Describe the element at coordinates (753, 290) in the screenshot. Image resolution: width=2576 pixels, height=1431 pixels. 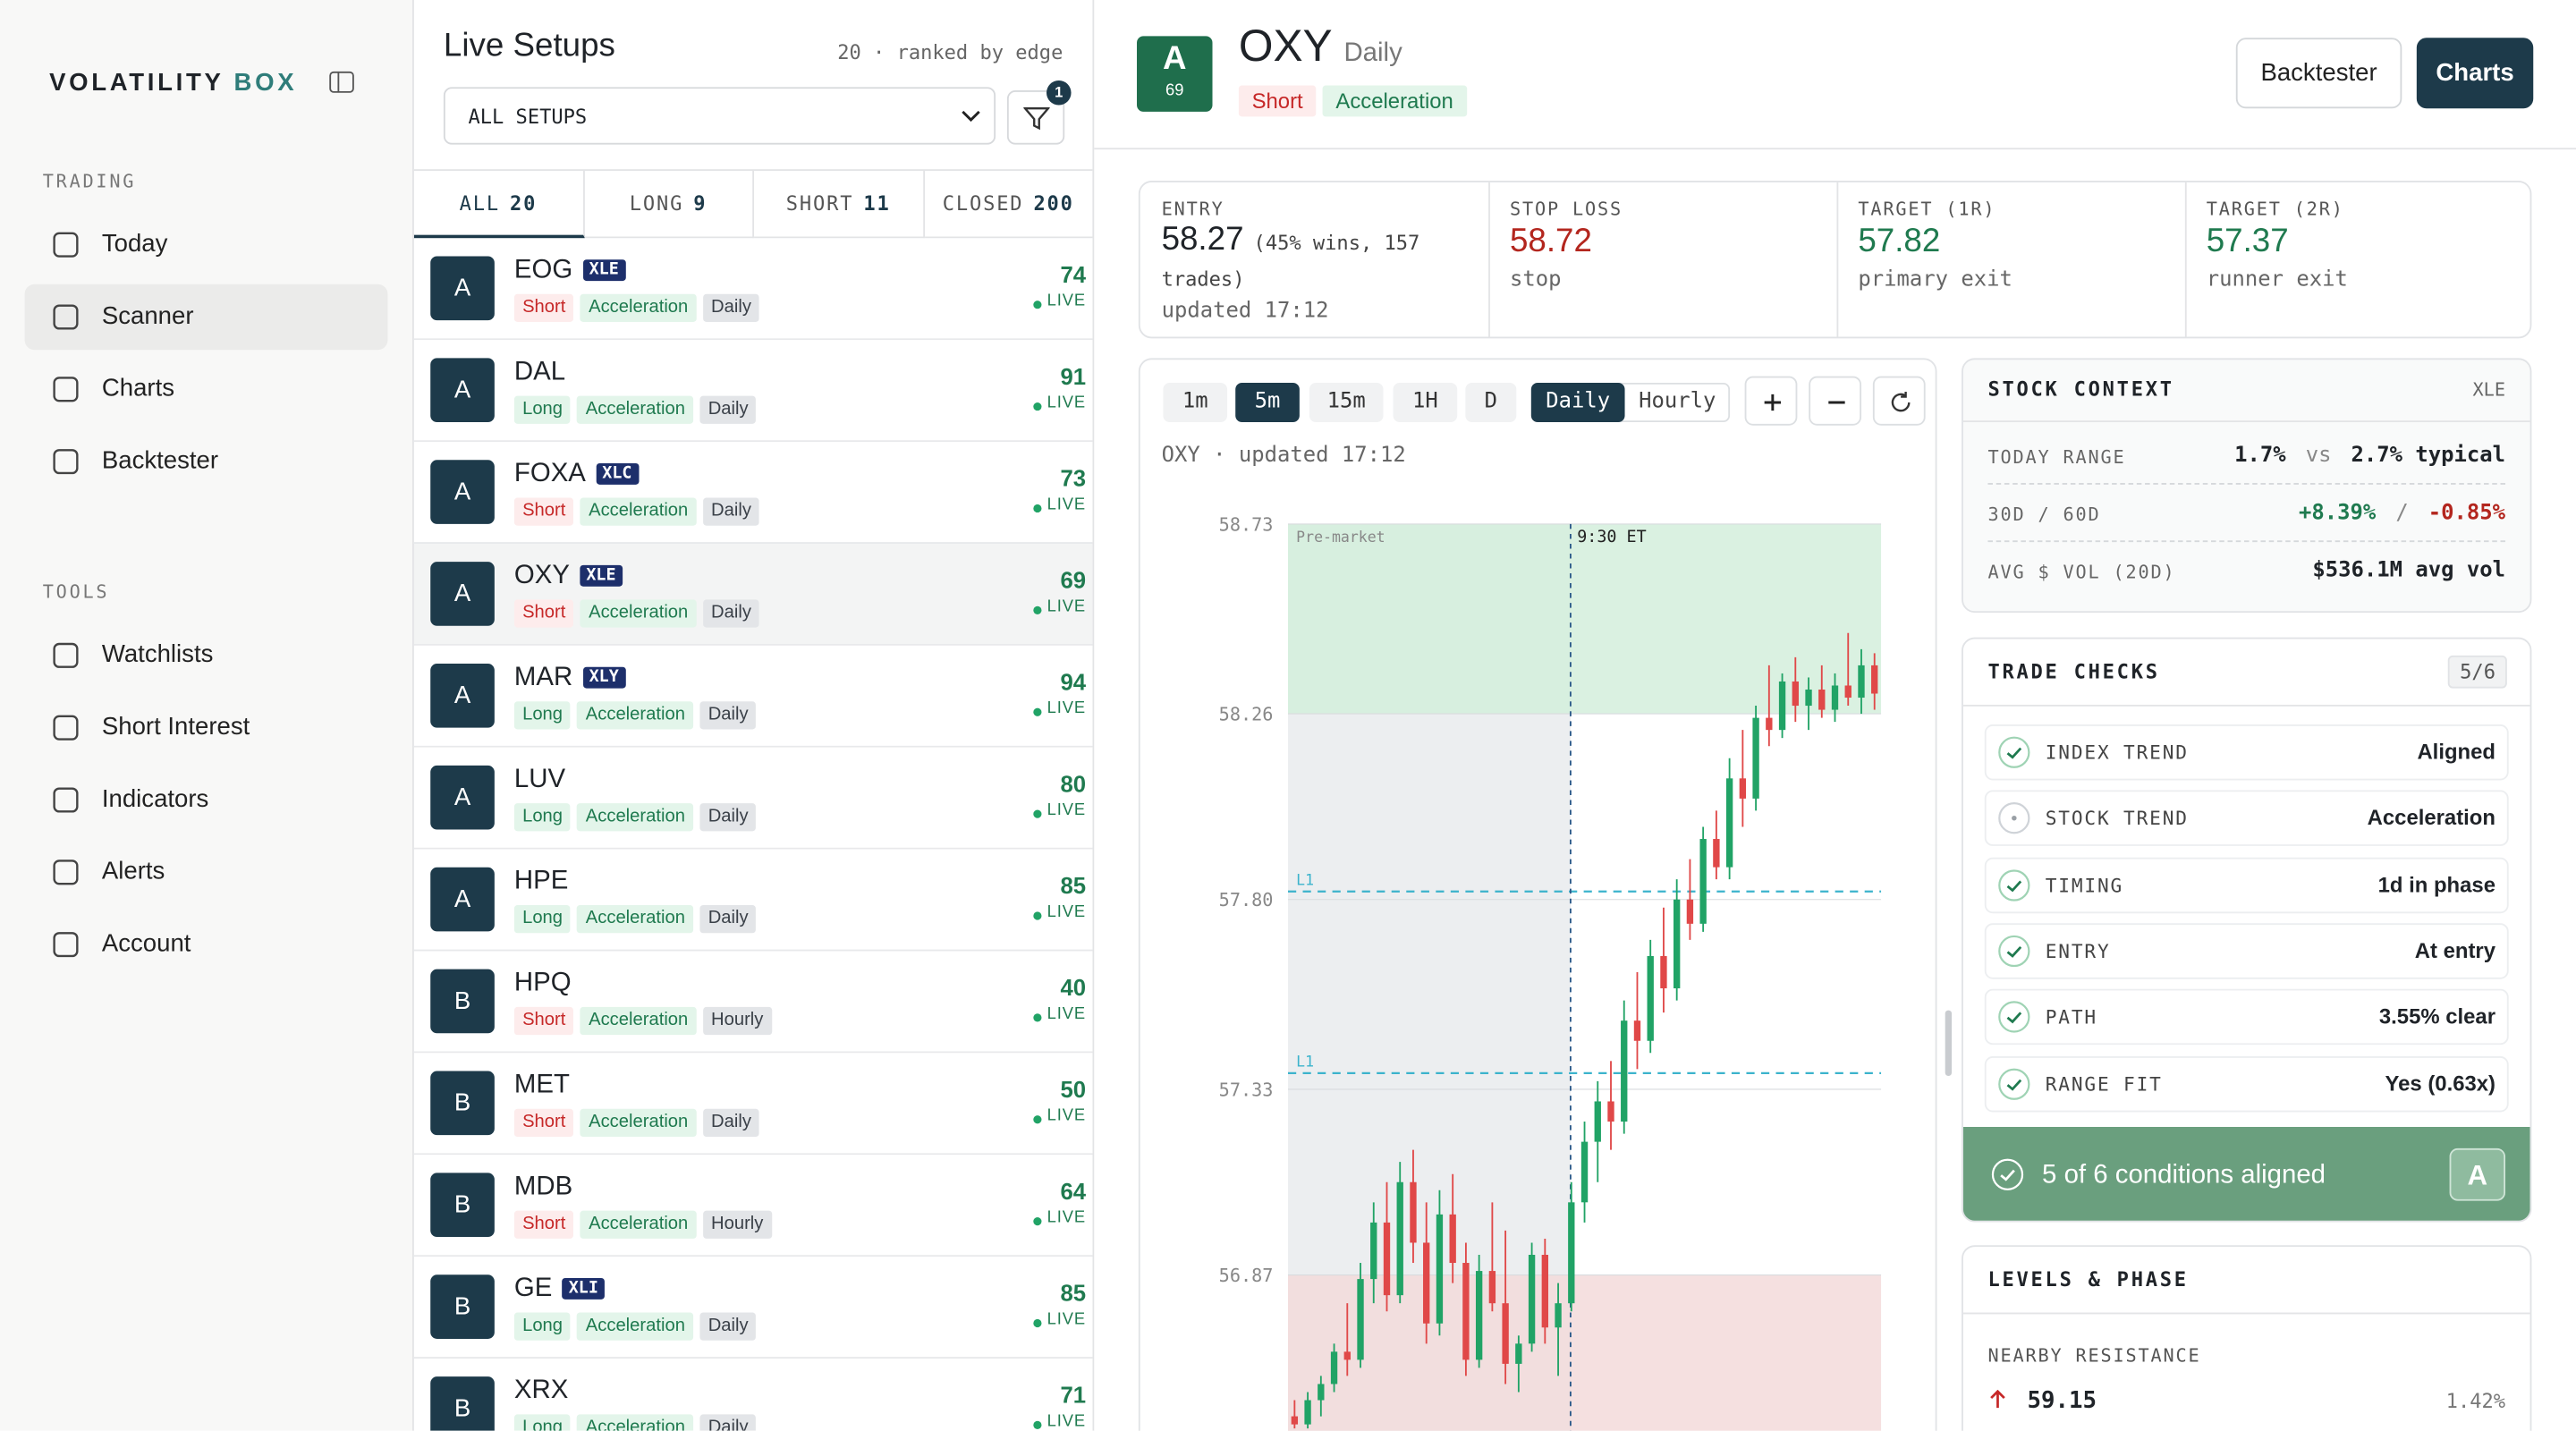
I see `setup-row: A EOG XLE Short Acceleration Daily 74 LIVE` at that location.